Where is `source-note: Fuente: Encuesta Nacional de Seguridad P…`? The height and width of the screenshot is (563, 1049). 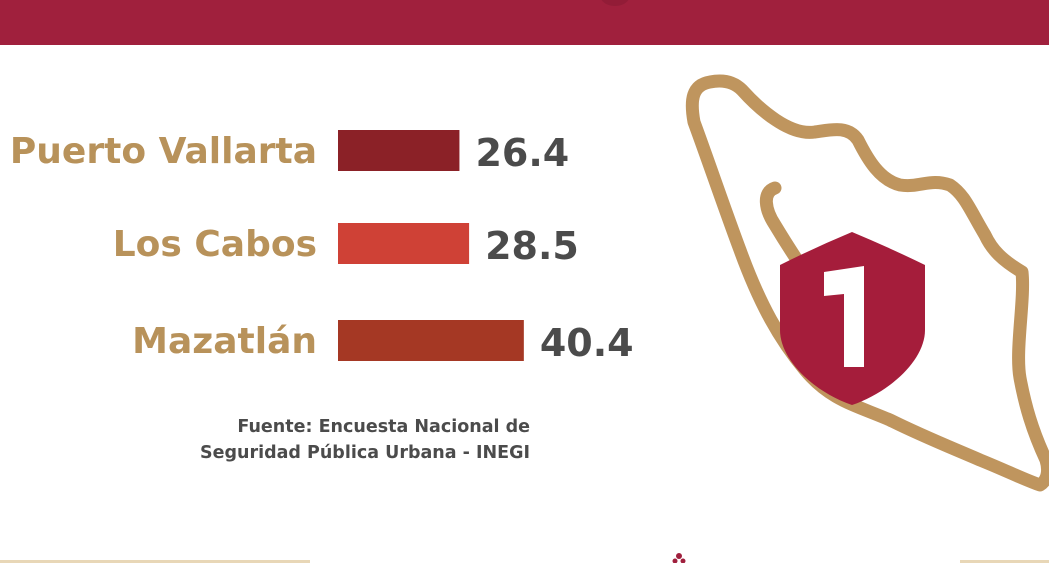
source-note: Fuente: Encuesta Nacional de Seguridad P… is located at coordinates (365, 440).